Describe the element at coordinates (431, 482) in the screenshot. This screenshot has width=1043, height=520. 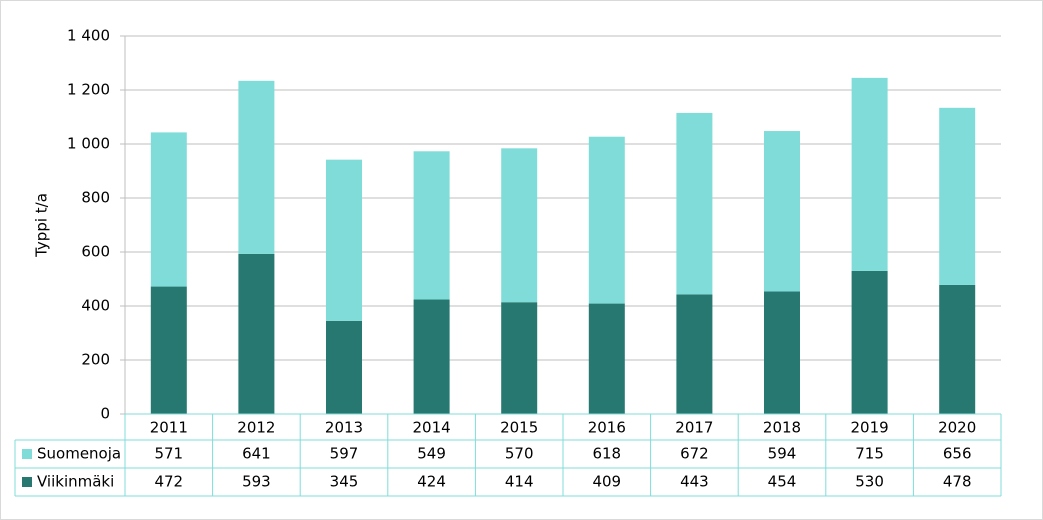
I see `data-label: 424` at that location.